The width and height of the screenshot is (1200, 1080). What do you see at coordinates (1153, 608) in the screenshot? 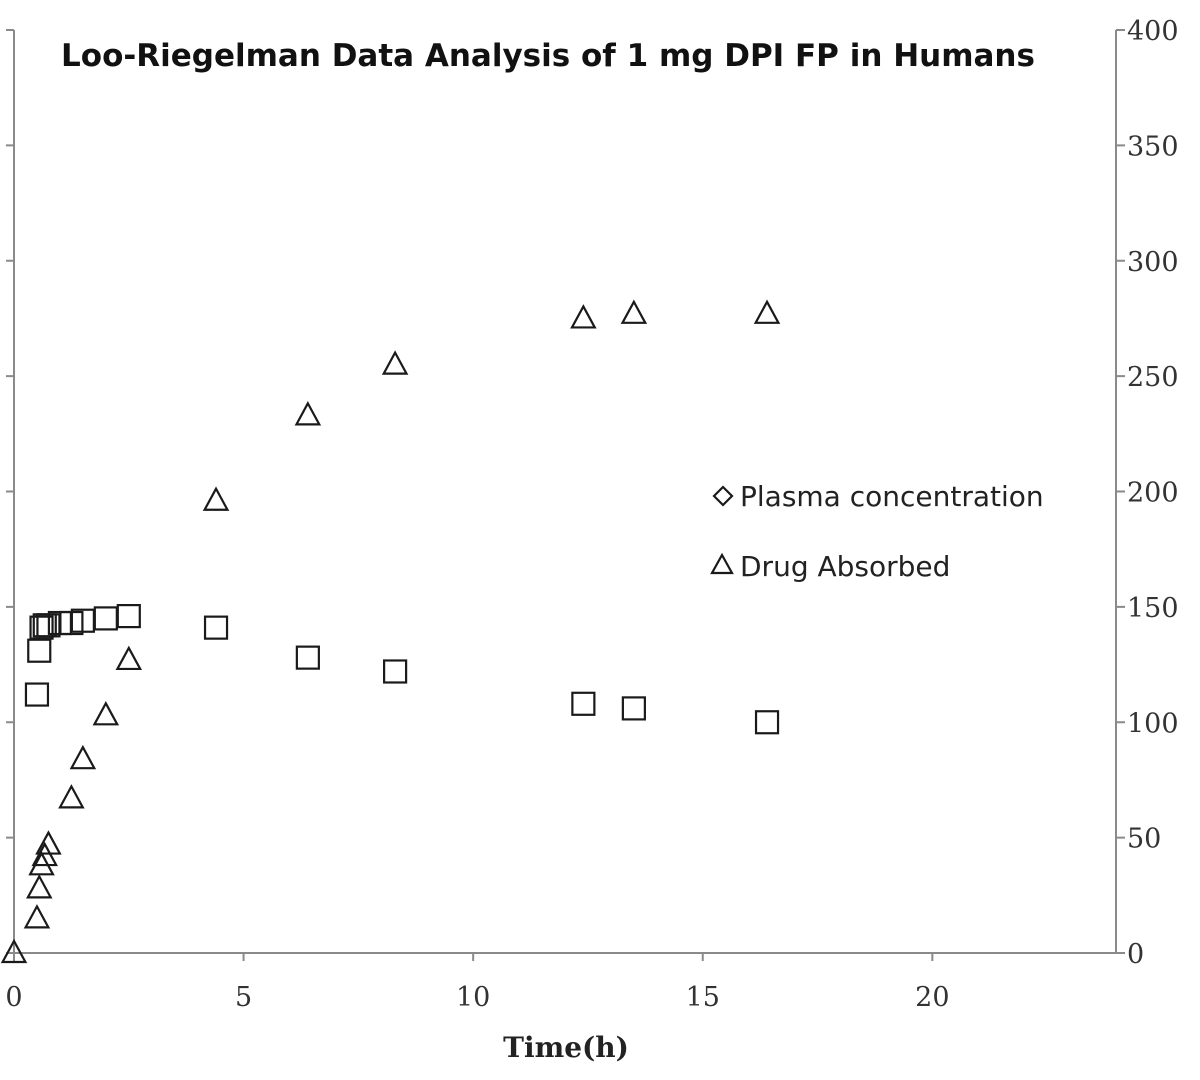
I see `right-y-tick-label: 150` at bounding box center [1153, 608].